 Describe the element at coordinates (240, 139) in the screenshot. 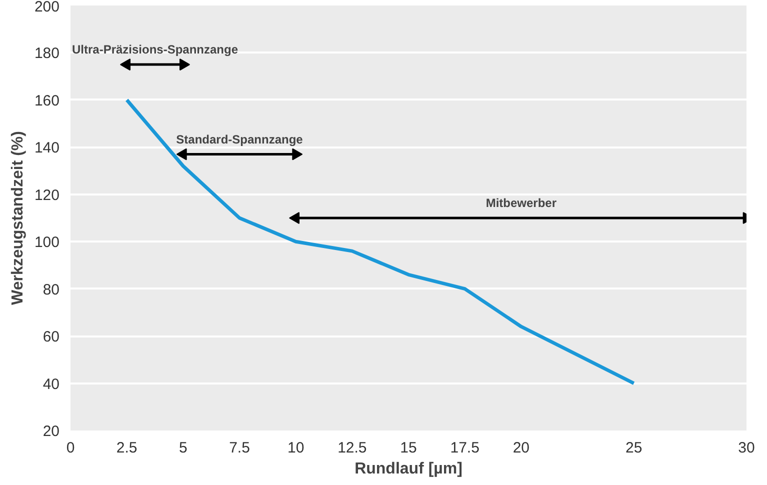

I see `series-label: Standard-Spannzange` at that location.